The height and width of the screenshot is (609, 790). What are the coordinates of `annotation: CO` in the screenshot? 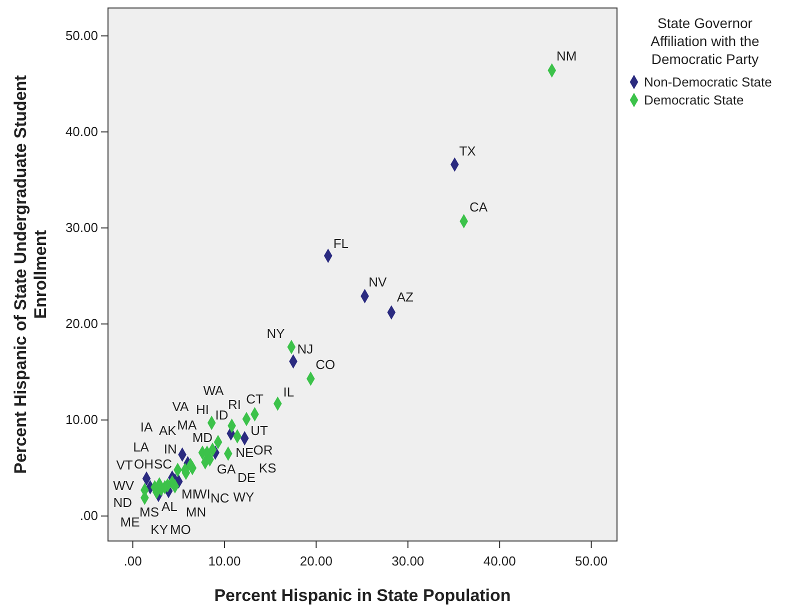 It's located at (326, 364).